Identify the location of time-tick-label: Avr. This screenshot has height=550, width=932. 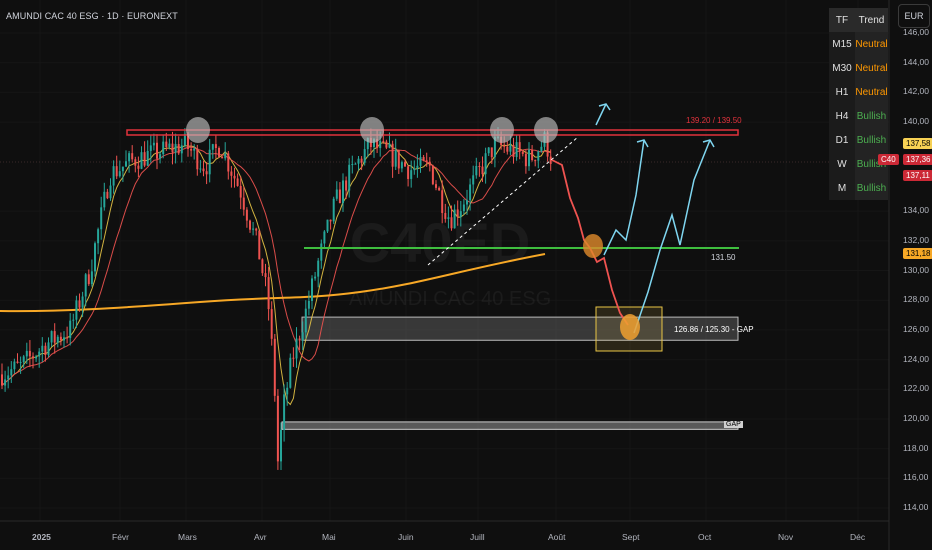
(260, 537).